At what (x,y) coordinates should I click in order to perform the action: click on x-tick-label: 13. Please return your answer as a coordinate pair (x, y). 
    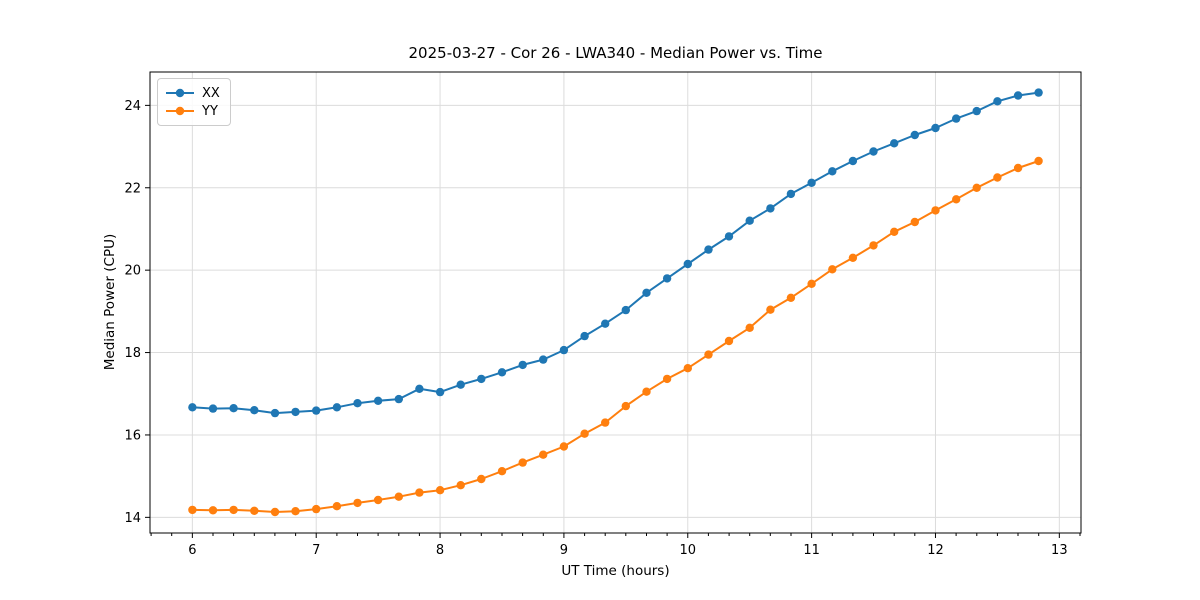
    Looking at the image, I should click on (1059, 550).